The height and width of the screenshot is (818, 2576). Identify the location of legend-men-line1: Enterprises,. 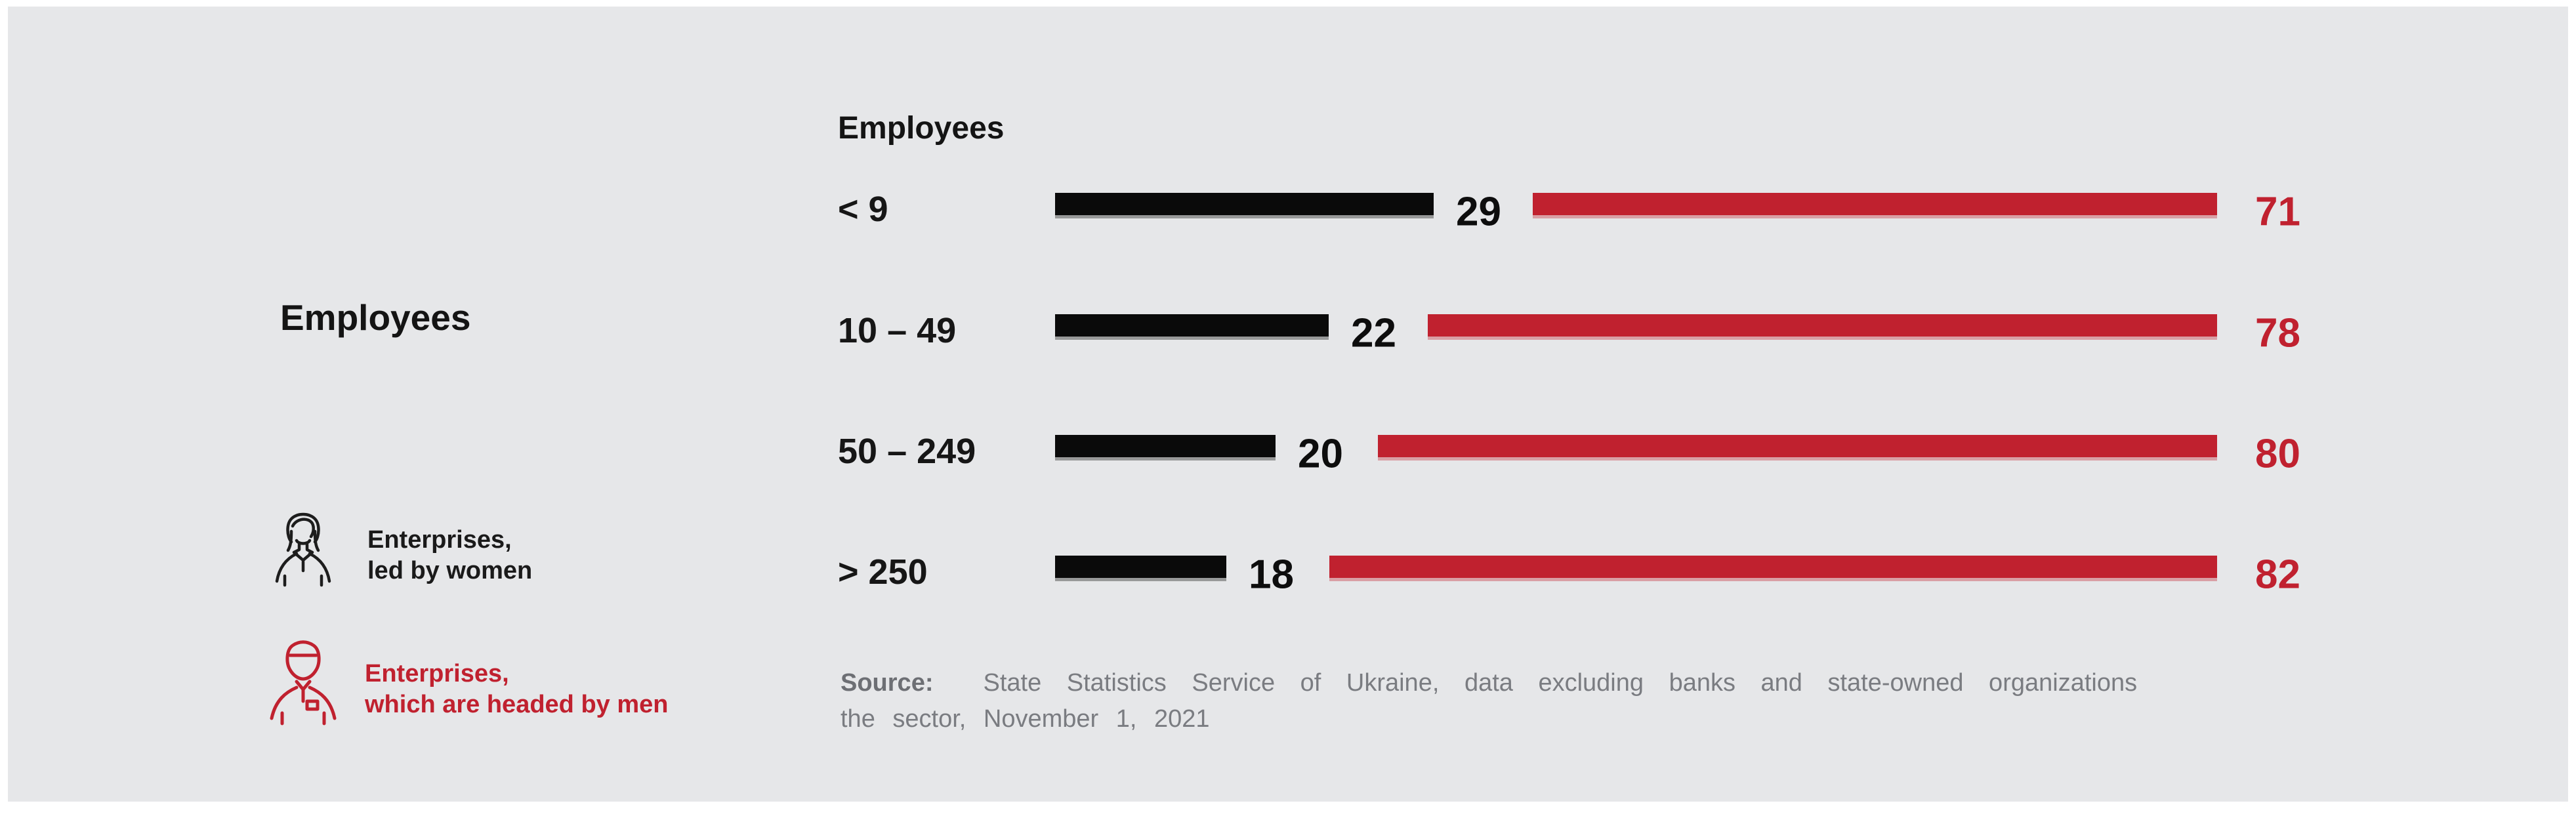
(437, 673).